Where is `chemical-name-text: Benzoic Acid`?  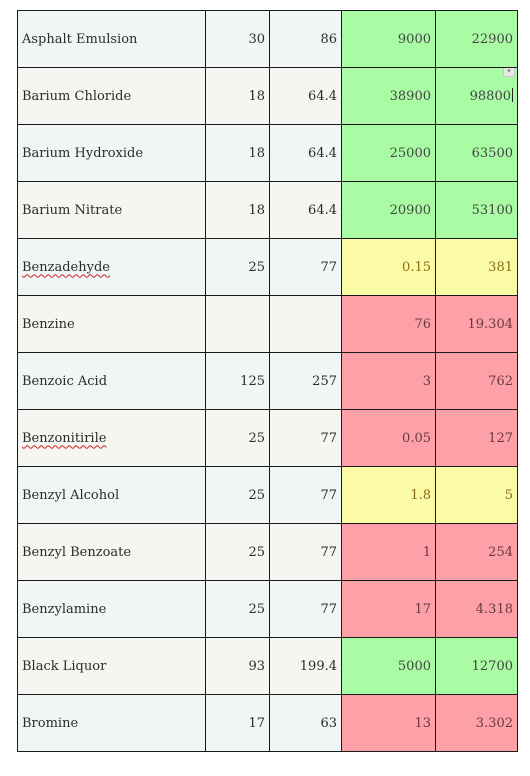 chemical-name-text: Benzoic Acid is located at coordinates (65, 381).